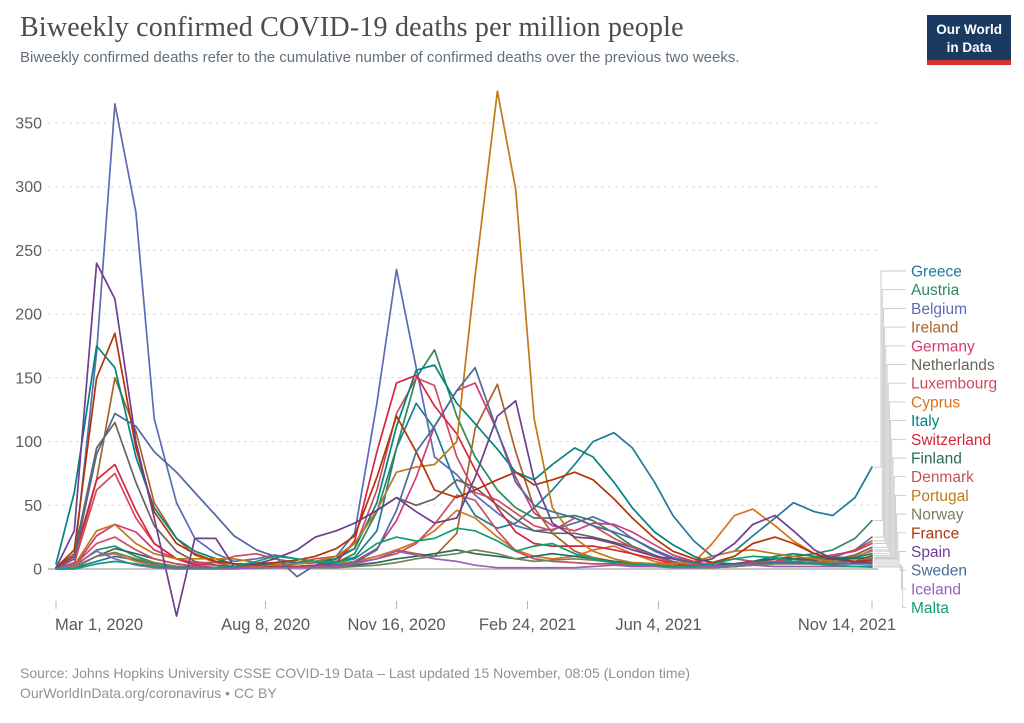 This screenshot has width=1024, height=723. Describe the element at coordinates (396, 625) in the screenshot. I see `x-tick-label-nov-16-2020: Nov 16, 2020` at that location.